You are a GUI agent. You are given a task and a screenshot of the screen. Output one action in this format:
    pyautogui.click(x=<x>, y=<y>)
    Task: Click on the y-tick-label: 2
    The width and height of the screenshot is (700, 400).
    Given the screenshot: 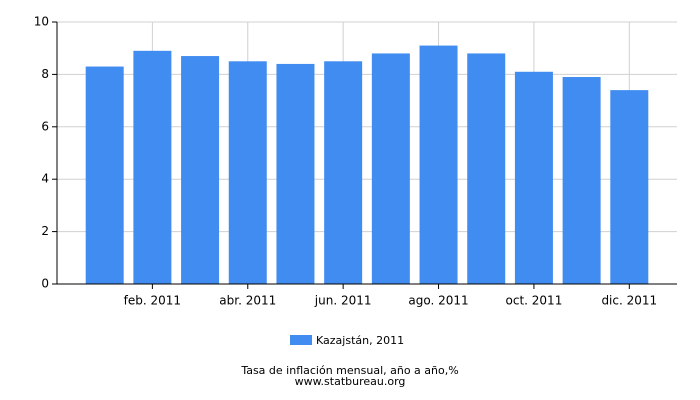 What is the action you would take?
    pyautogui.click(x=45, y=231)
    